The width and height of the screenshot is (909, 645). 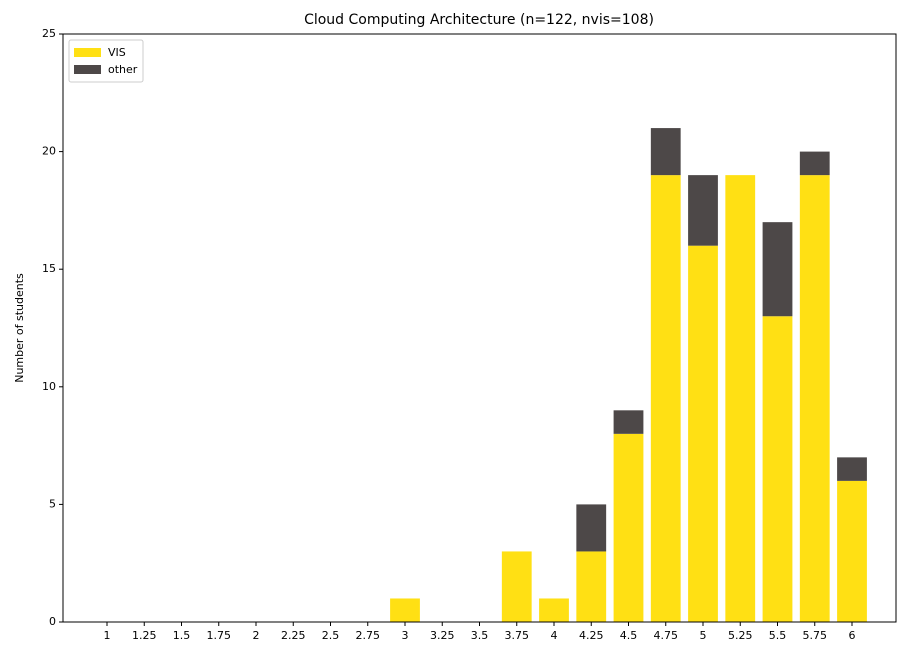 What do you see at coordinates (480, 635) in the screenshot?
I see `x-tick-label: 3.5` at bounding box center [480, 635].